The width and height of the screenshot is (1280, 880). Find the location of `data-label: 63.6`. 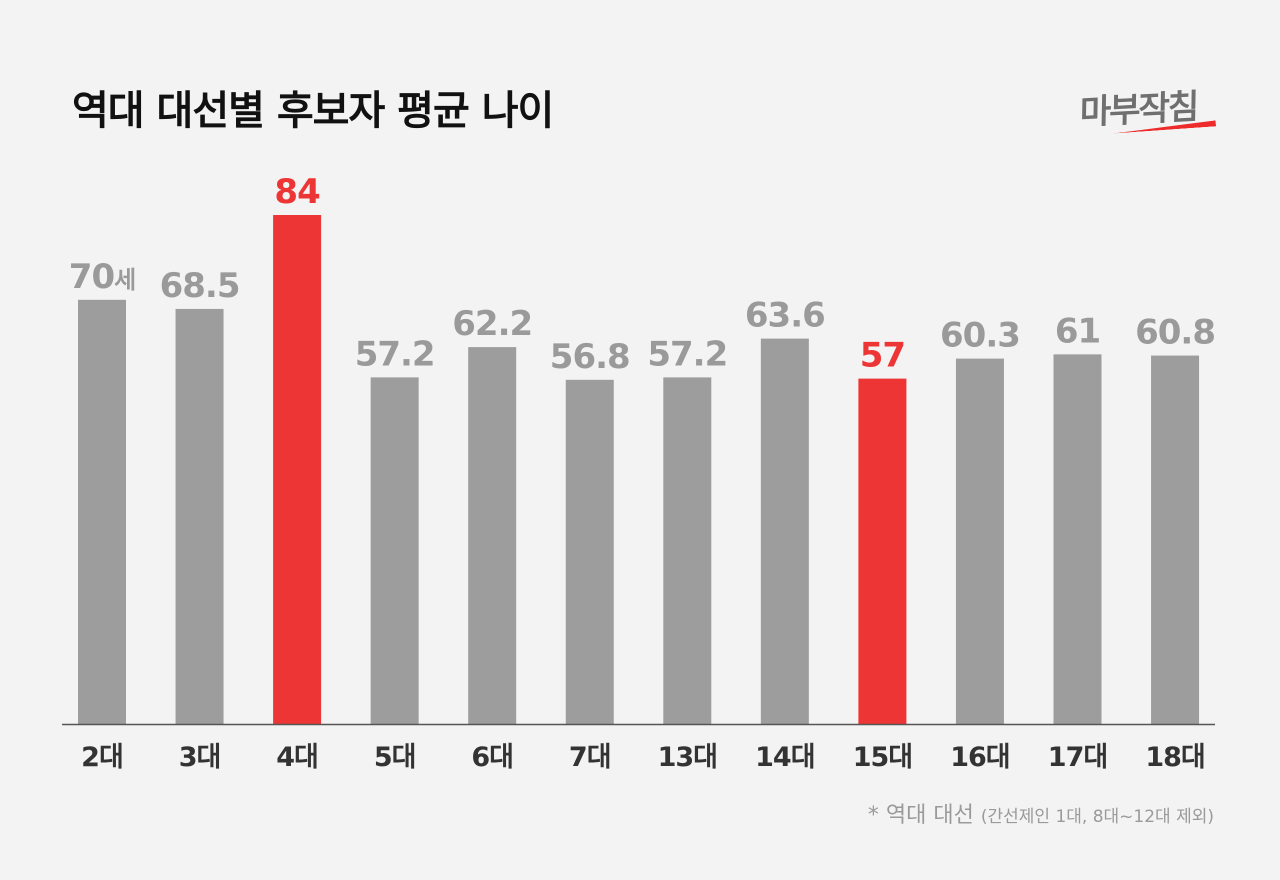

data-label: 63.6 is located at coordinates (785, 316).